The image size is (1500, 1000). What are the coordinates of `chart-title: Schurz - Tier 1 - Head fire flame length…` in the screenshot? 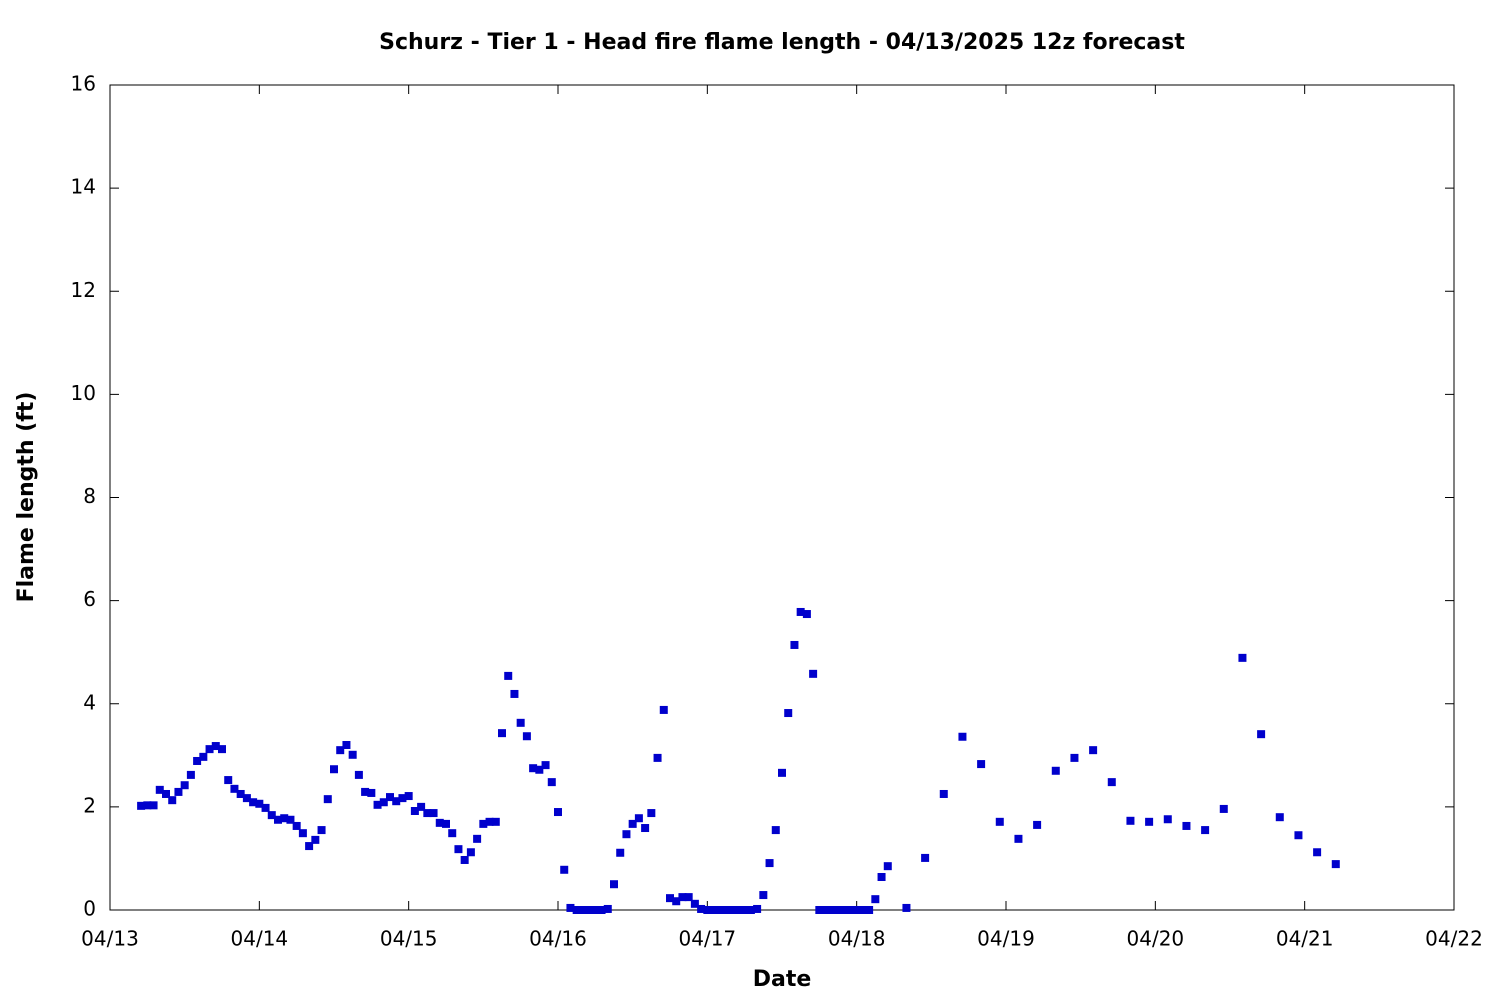 It's located at (782, 42).